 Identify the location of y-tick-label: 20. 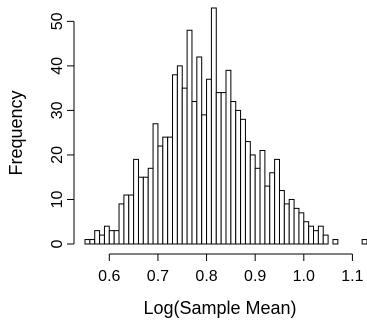
(57, 155).